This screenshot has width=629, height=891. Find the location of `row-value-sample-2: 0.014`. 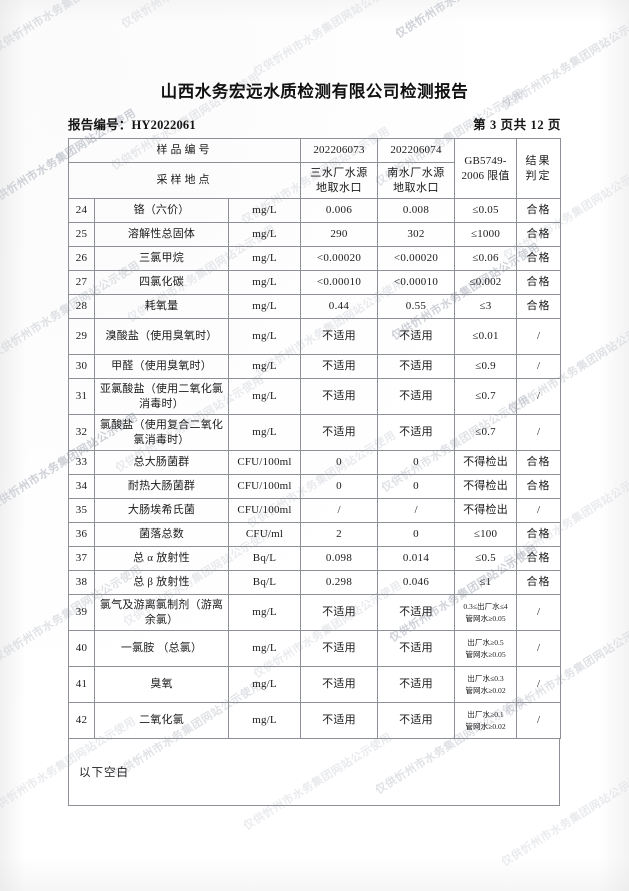

row-value-sample-2: 0.014 is located at coordinates (416, 558).